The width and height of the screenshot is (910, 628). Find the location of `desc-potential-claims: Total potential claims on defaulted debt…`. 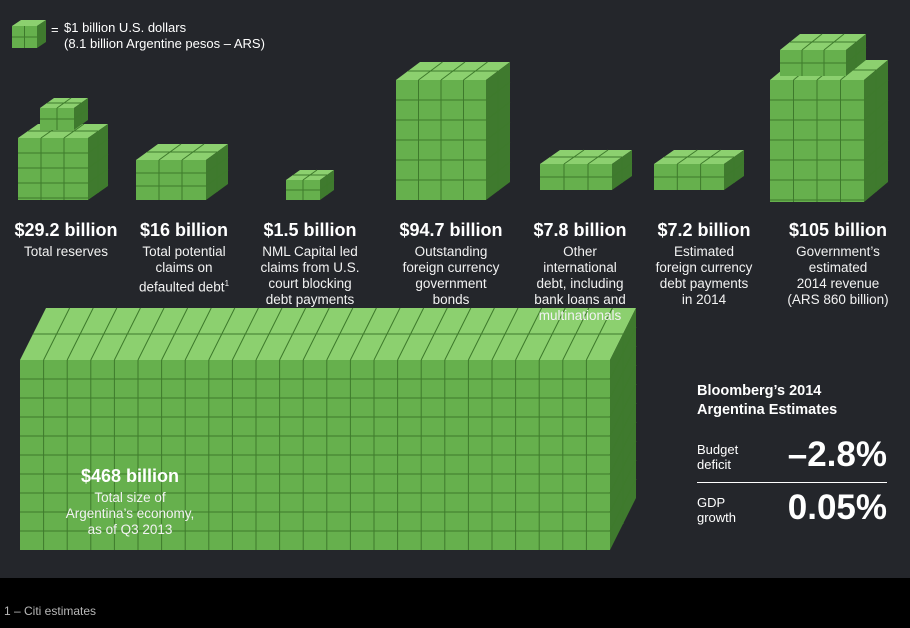

desc-potential-claims: Total potential claims on defaulted debt… is located at coordinates (184, 269).